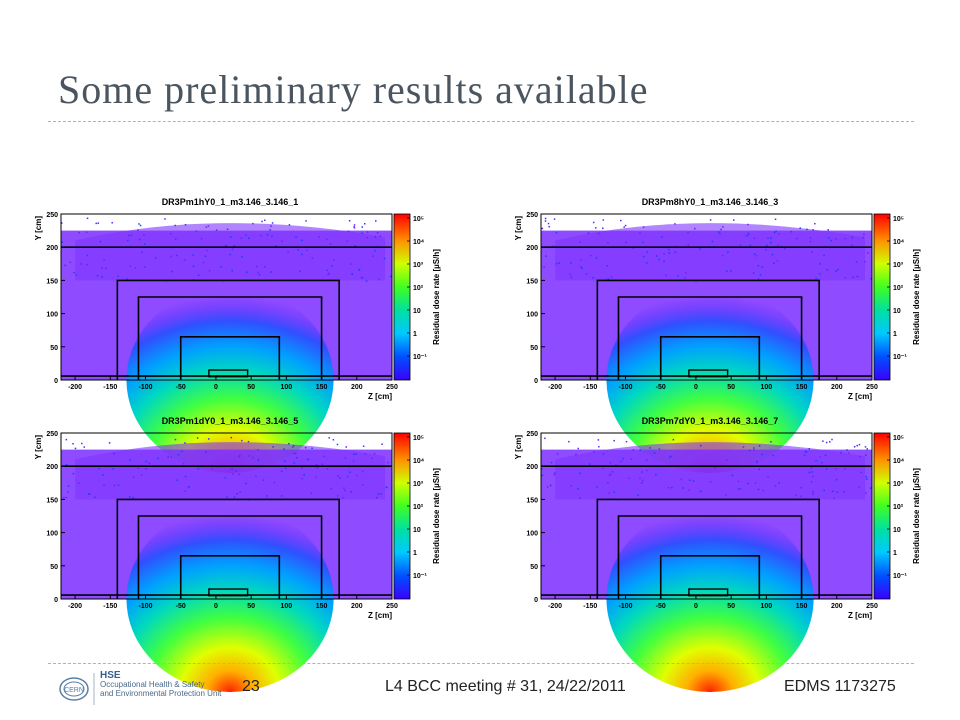 The height and width of the screenshot is (720, 960). I want to click on y-tick-label: 0, so click(536, 381).